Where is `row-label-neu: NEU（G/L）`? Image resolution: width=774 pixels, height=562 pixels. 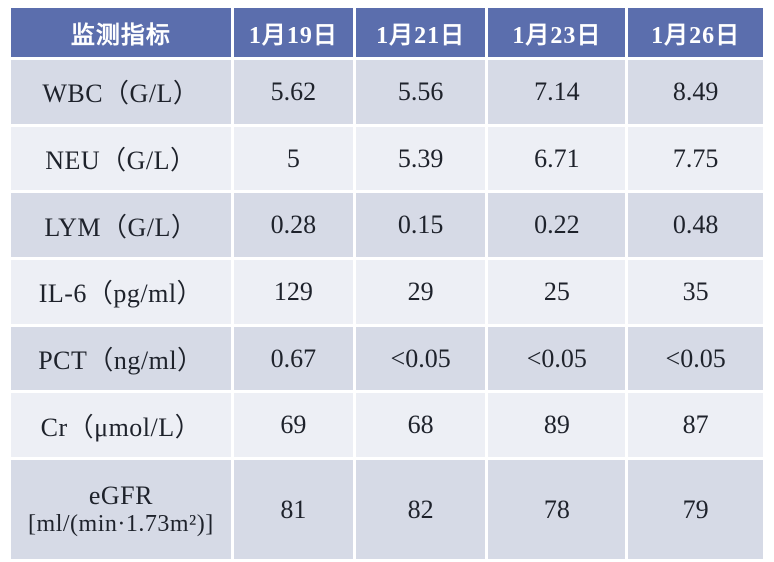 row-label-neu: NEU（G/L） is located at coordinates (121, 158).